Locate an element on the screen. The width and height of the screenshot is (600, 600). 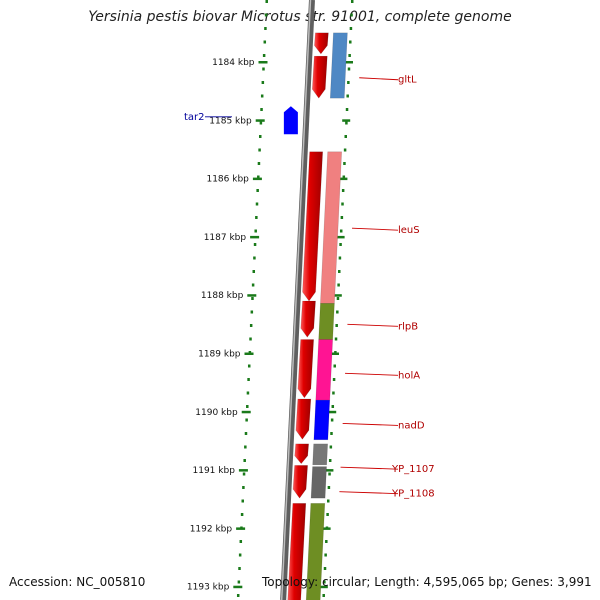
scale-tick-label: 1188 kbp is located at coordinates (222, 296).